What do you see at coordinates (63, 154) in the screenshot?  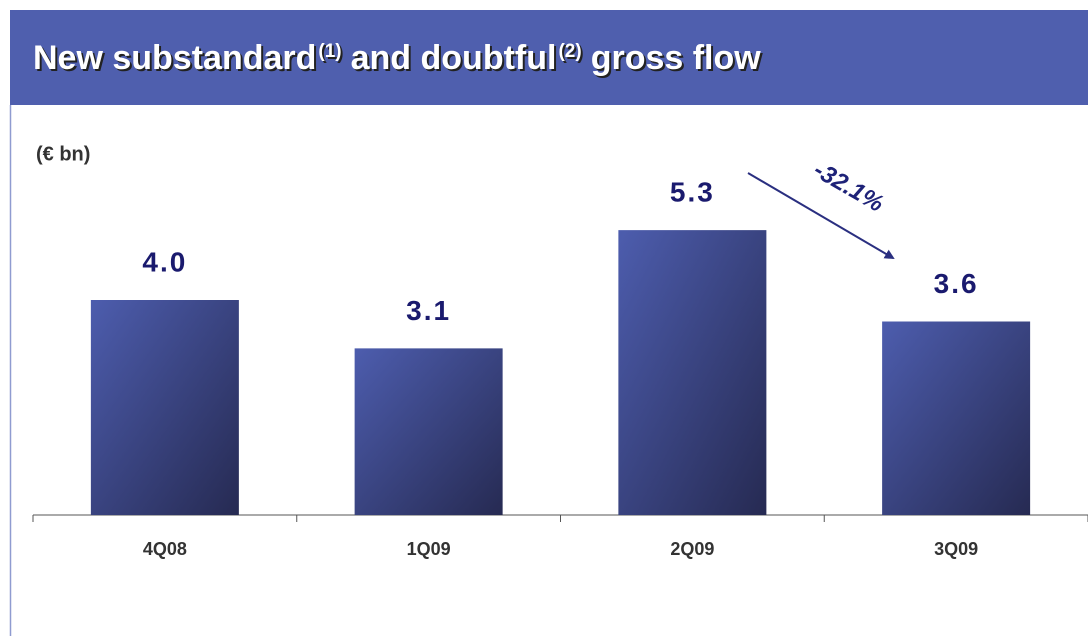 I see `unit-label: (€ bn)` at bounding box center [63, 154].